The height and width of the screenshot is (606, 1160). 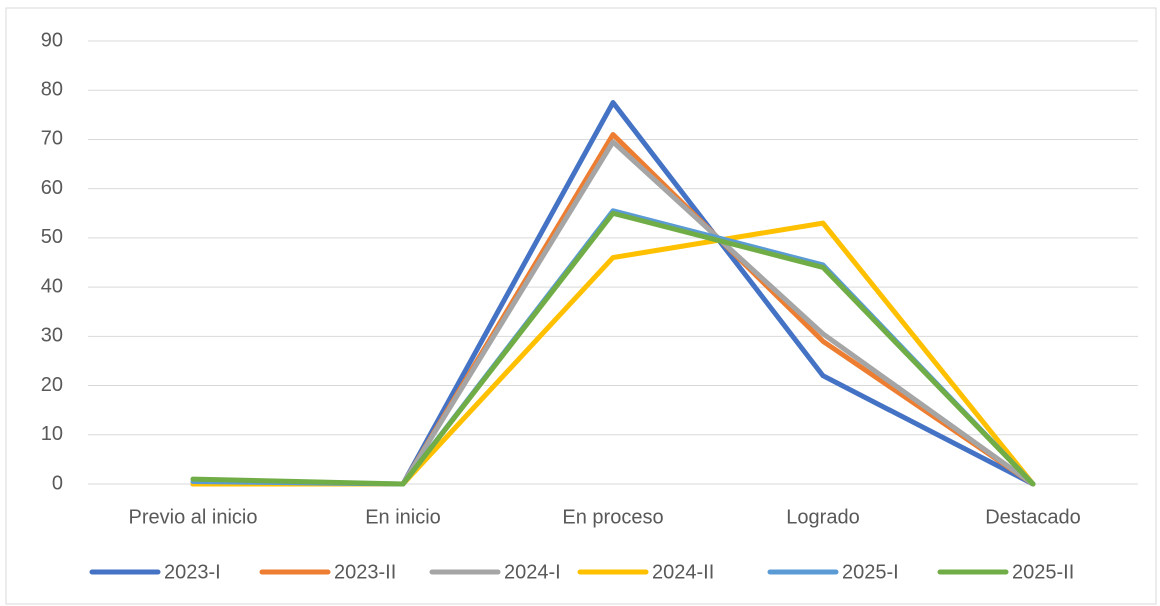 What do you see at coordinates (52, 385) in the screenshot?
I see `y-tick-label: 20` at bounding box center [52, 385].